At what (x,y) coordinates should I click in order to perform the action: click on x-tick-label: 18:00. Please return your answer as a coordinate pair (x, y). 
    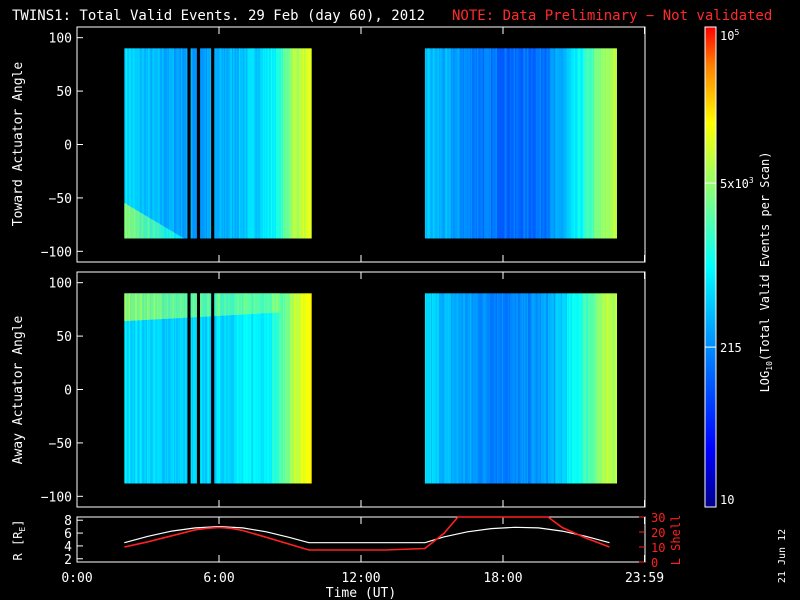
    Looking at the image, I should click on (502, 578).